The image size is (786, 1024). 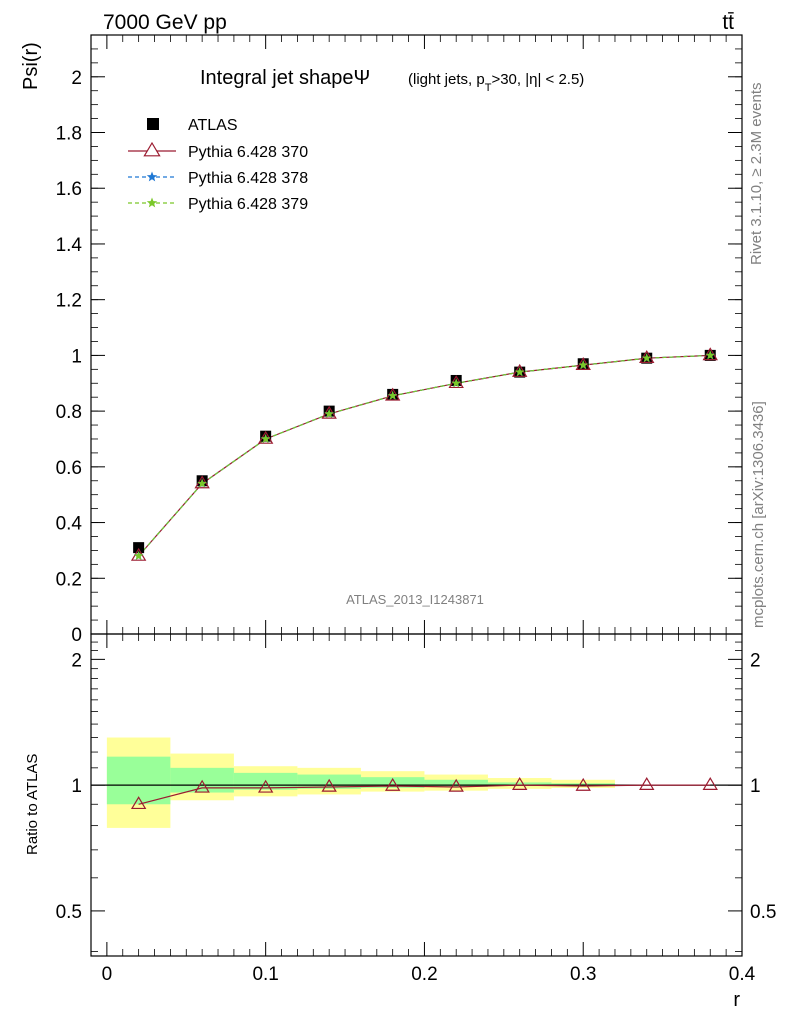 What do you see at coordinates (69, 134) in the screenshot?
I see `y-tick-label: 1.8` at bounding box center [69, 134].